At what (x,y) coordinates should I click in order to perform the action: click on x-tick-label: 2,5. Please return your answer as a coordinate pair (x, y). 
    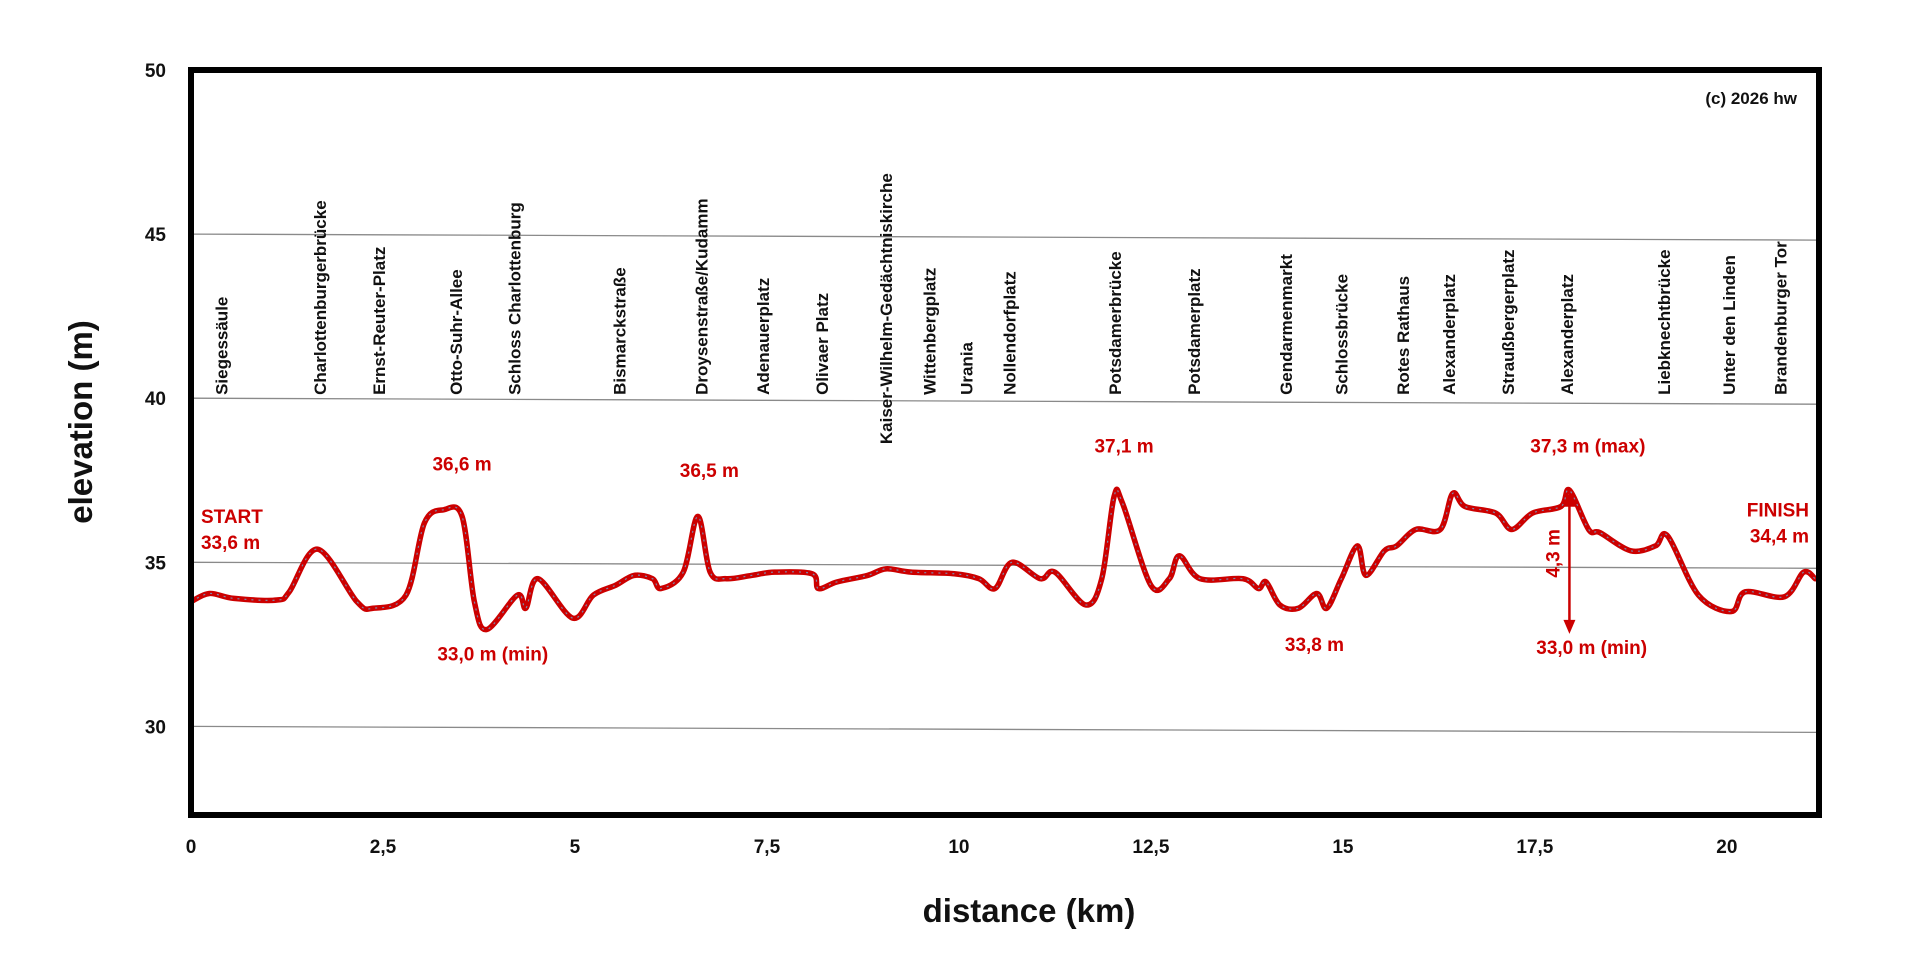
    Looking at the image, I should click on (383, 847).